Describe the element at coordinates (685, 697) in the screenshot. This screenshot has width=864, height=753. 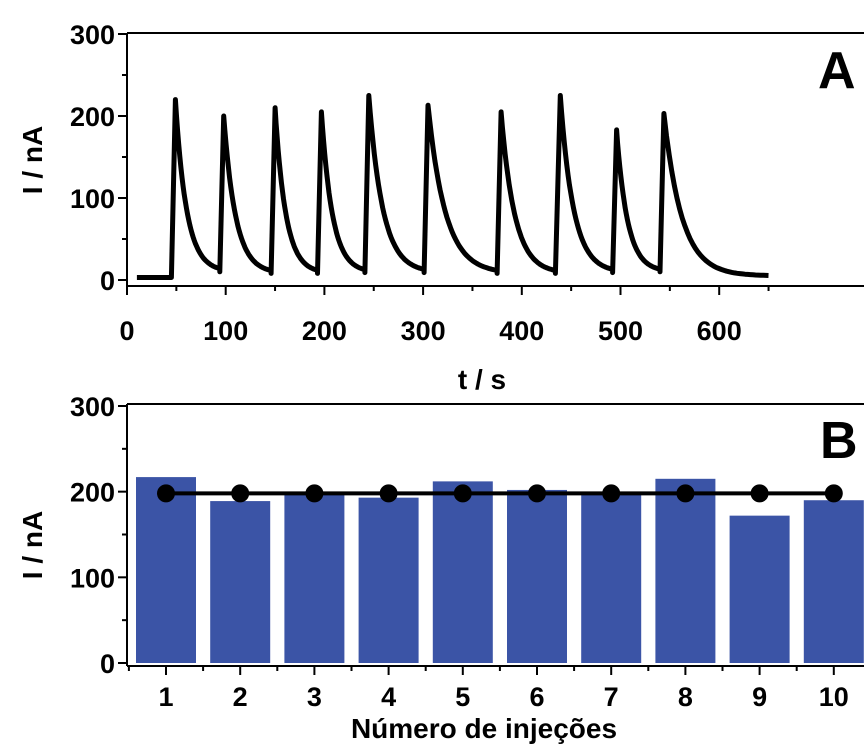
I see `panel-b-x-tick-label: 8` at that location.